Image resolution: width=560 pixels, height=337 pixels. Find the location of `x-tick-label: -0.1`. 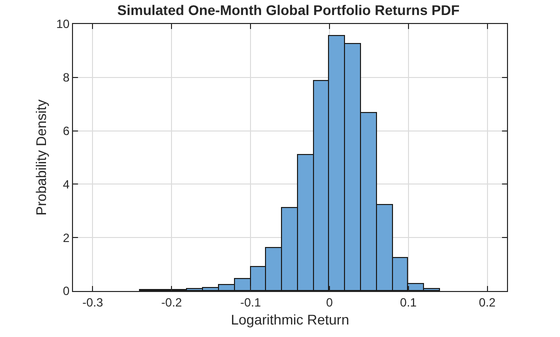

x-tick-label: -0.1 is located at coordinates (251, 302).